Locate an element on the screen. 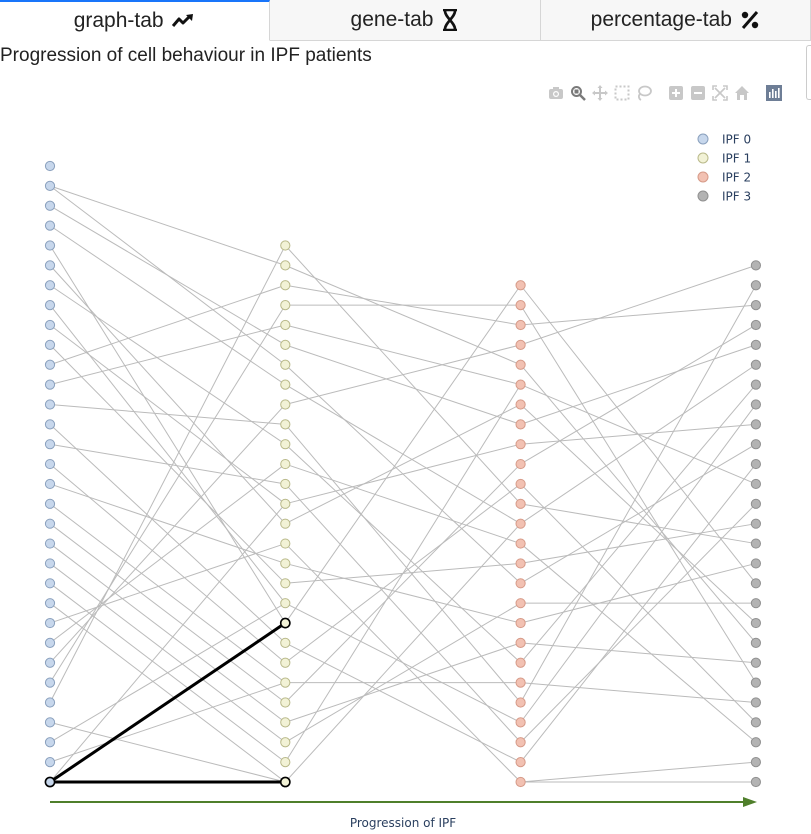 The width and height of the screenshot is (811, 834). tab-percentage-label: percentage-tab is located at coordinates (661, 19).